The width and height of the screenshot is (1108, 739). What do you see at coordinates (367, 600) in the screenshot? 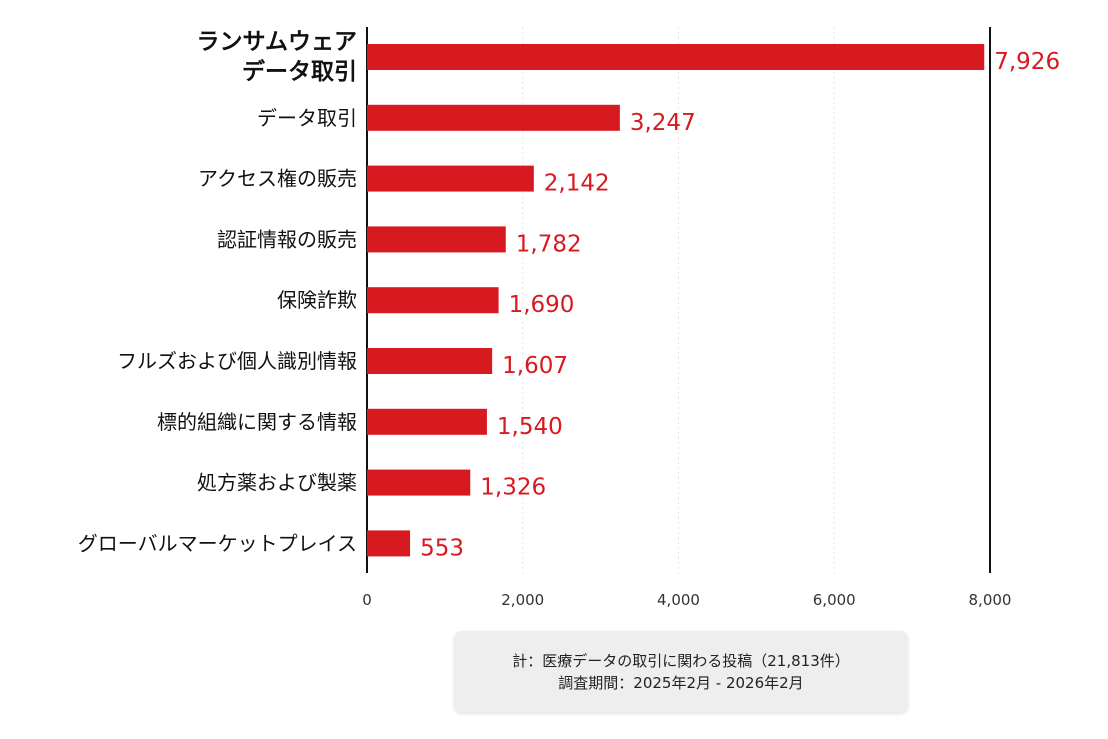
I see `x-tick-label: 0` at bounding box center [367, 600].